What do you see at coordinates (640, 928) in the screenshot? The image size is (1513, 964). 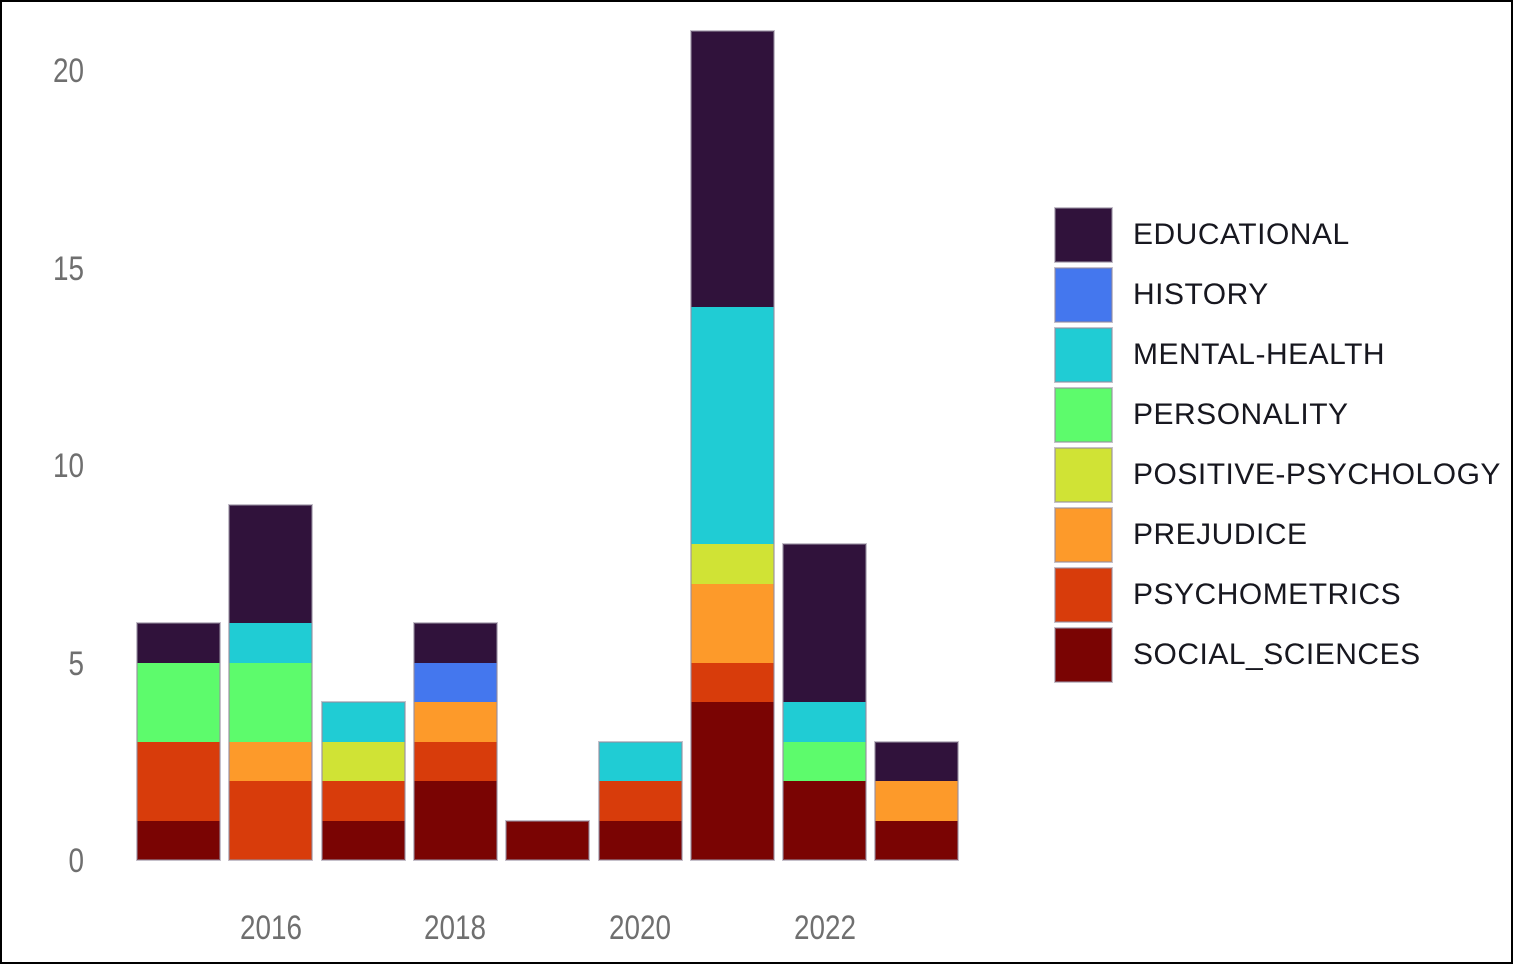 I see `x-tick-label-2020: 2020` at bounding box center [640, 928].